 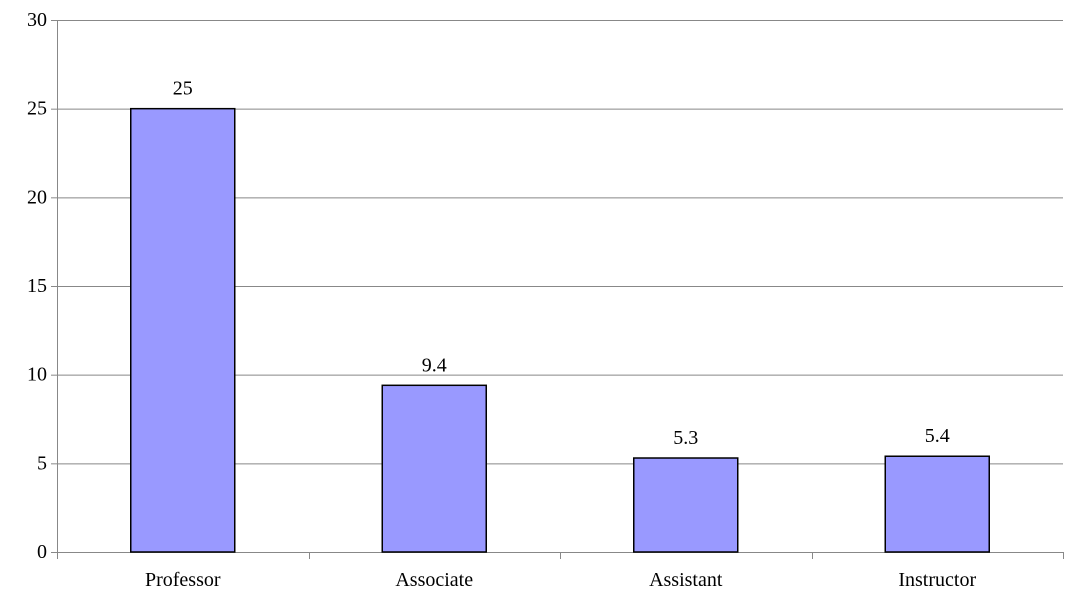 What do you see at coordinates (686, 580) in the screenshot?
I see `x-tick-label: Assistant` at bounding box center [686, 580].